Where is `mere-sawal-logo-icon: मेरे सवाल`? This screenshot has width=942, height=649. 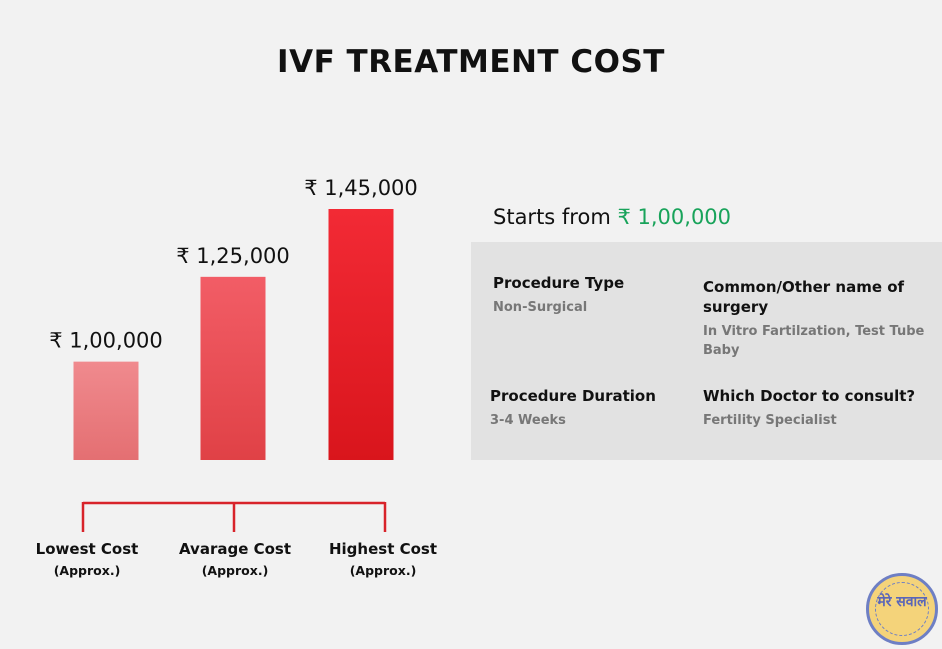
mere-sawal-logo-icon: मेरे सवाल is located at coordinates (902, 609).